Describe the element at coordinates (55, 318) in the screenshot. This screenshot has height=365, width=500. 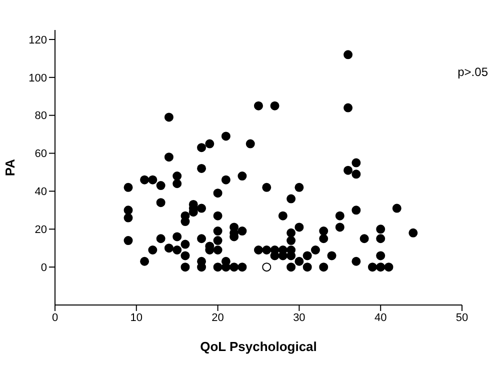
I see `x-tick-label: 0` at that location.